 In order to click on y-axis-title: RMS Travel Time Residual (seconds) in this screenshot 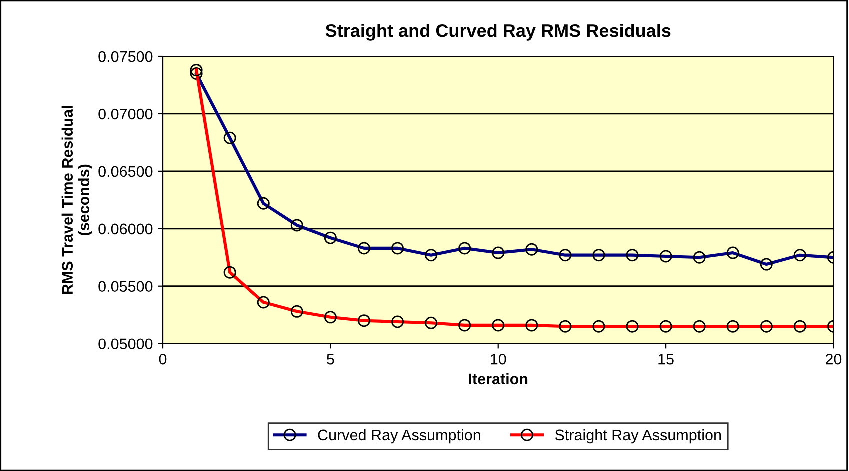, I will do `click(77, 200)`.